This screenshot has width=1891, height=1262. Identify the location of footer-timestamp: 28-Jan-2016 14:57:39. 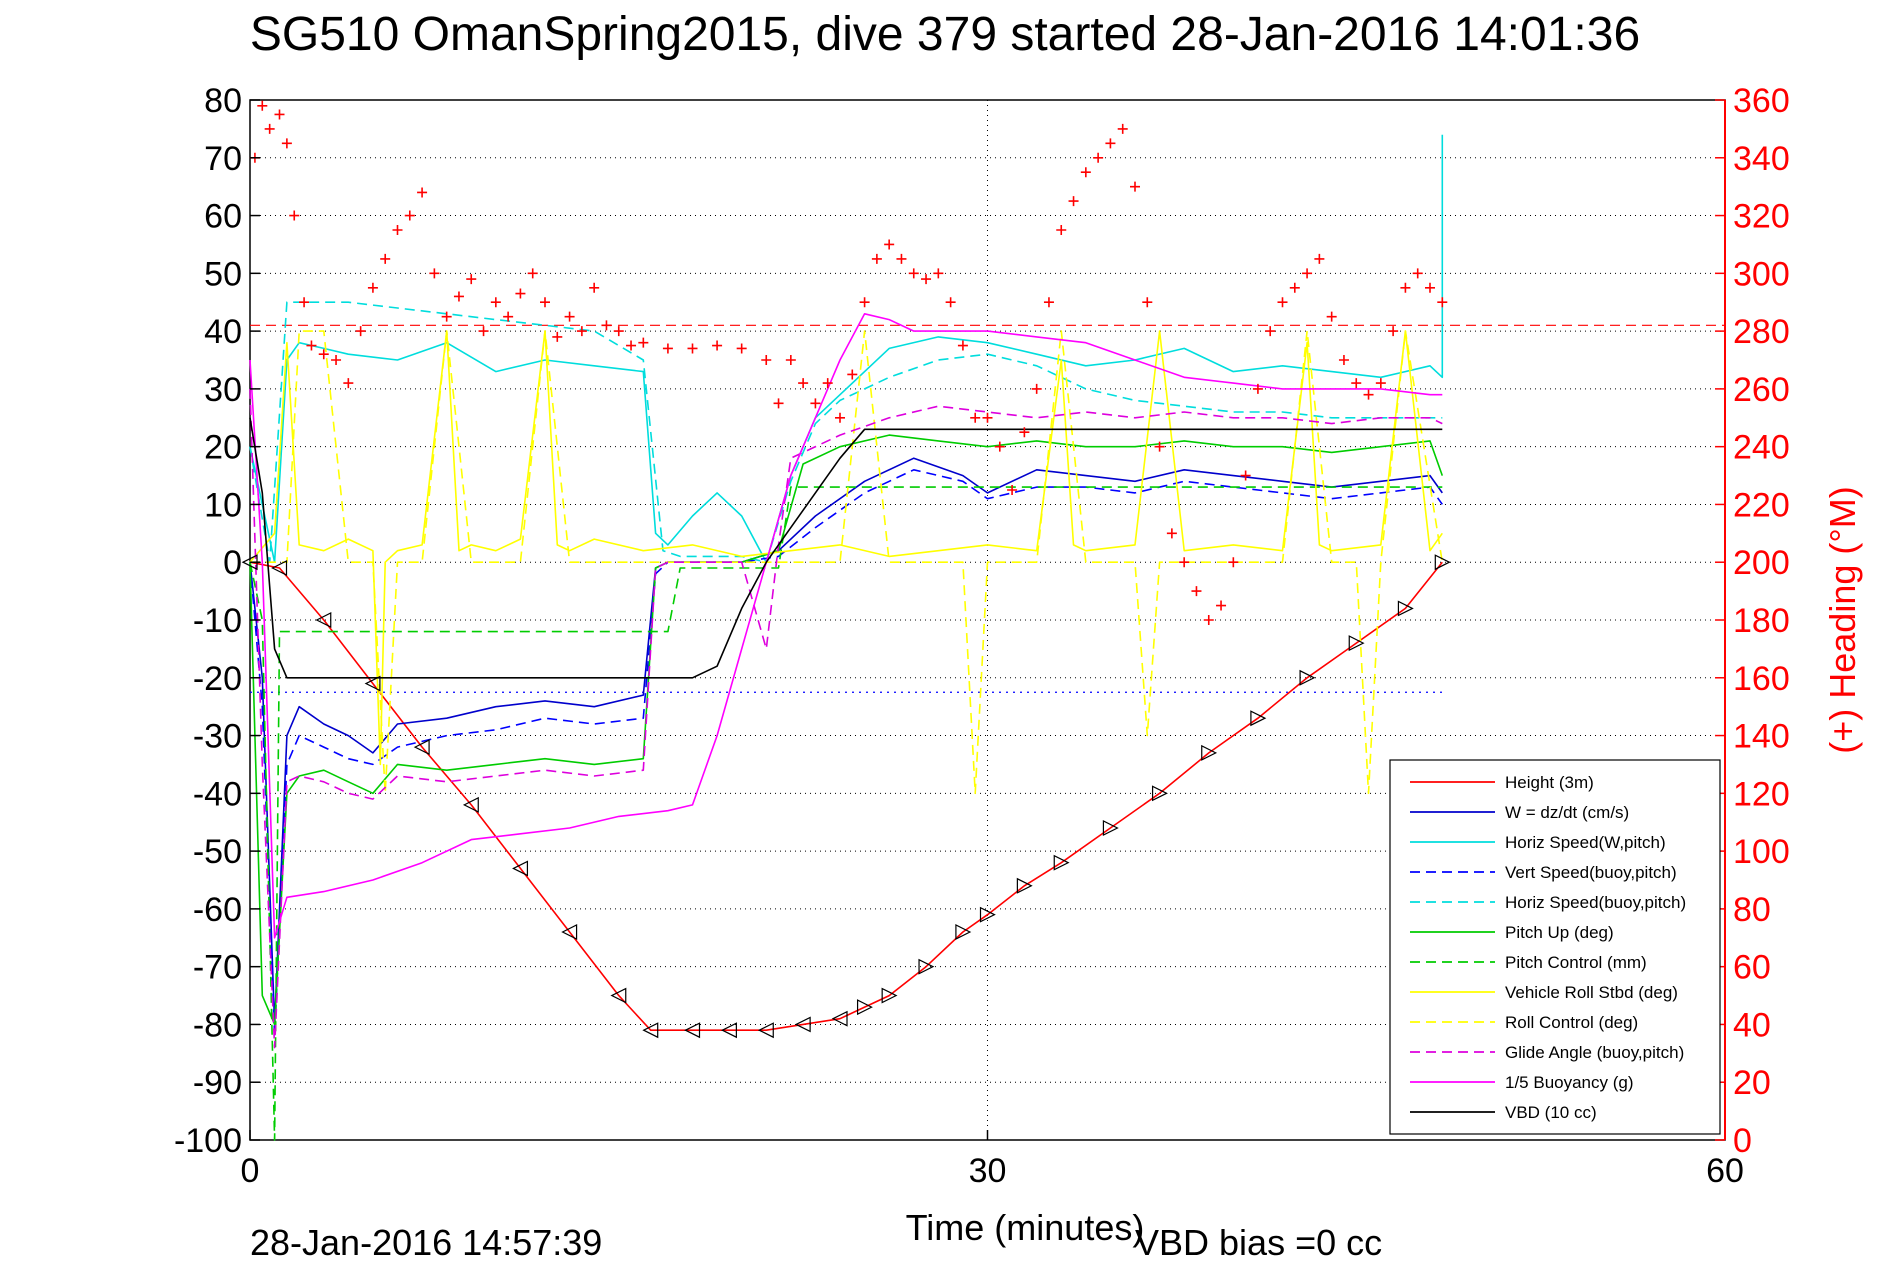
(426, 1242).